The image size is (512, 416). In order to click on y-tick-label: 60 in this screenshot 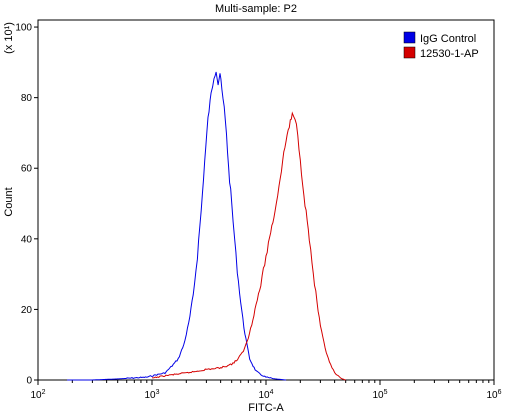, I will do `click(27, 169)`.